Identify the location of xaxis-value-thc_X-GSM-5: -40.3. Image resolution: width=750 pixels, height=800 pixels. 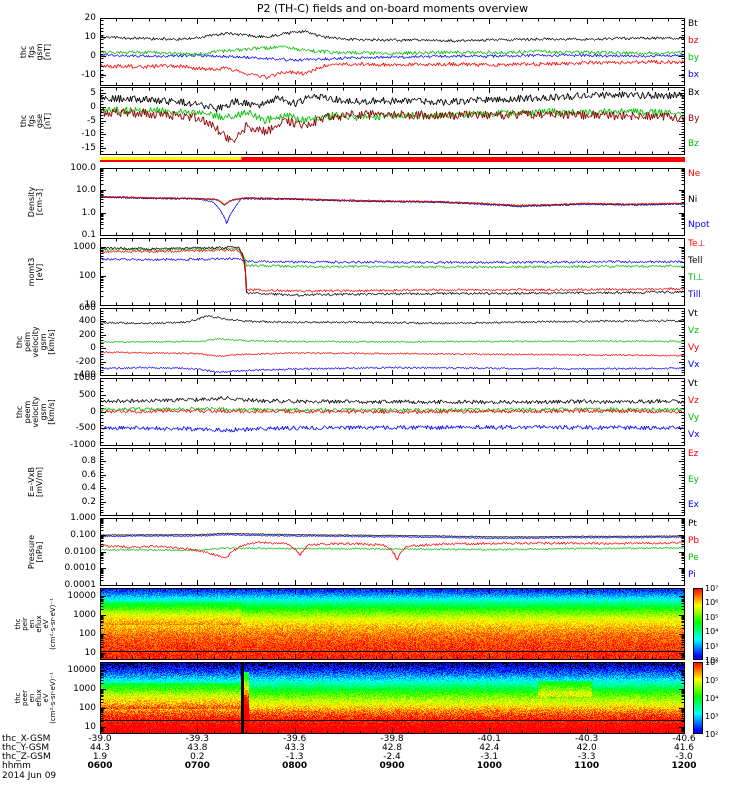
(587, 739).